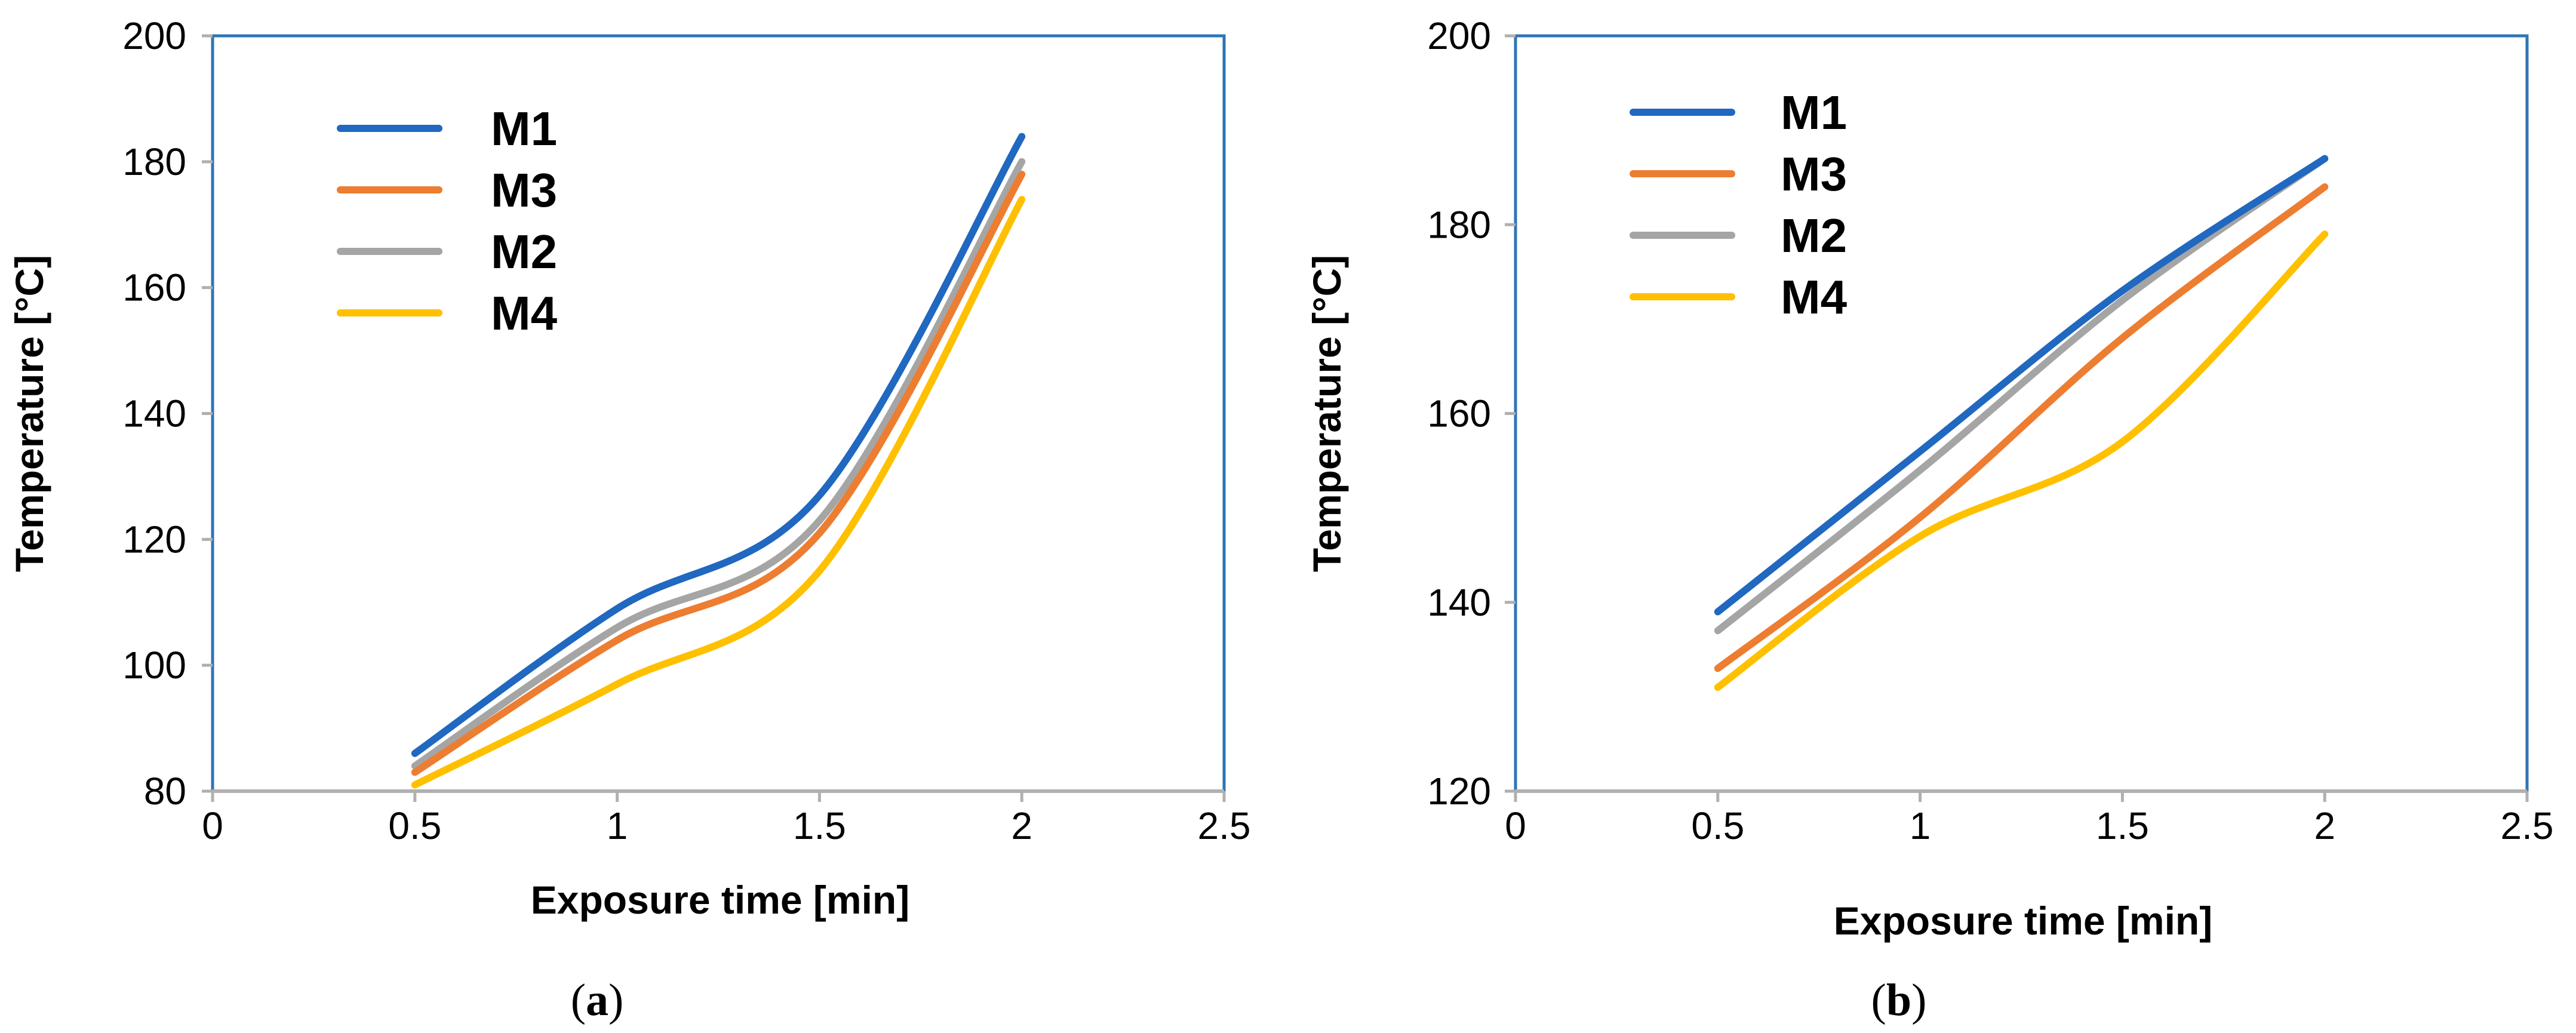 The width and height of the screenshot is (2576, 1033). I want to click on caption-letter: a, so click(597, 1000).